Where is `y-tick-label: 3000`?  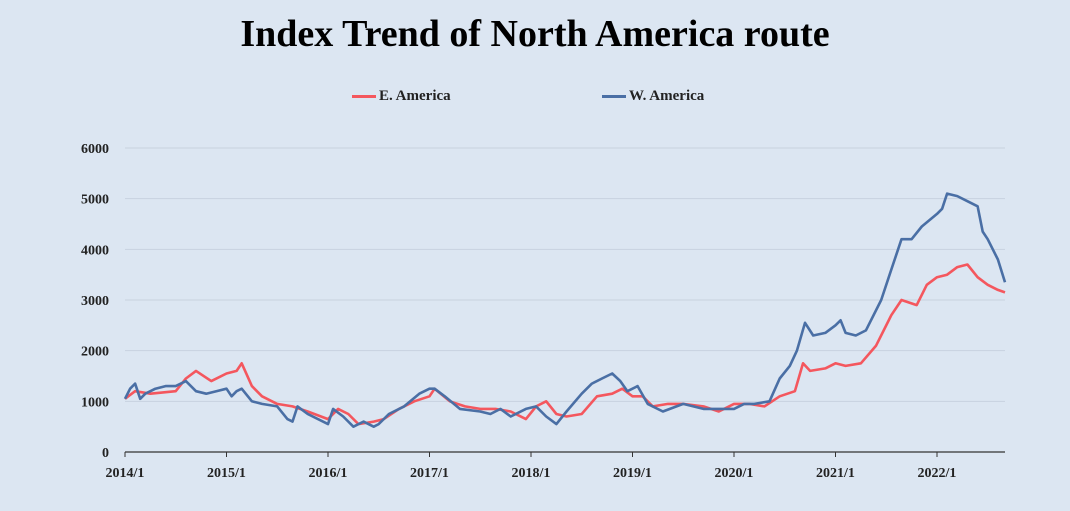 y-tick-label: 3000 is located at coordinates (95, 301).